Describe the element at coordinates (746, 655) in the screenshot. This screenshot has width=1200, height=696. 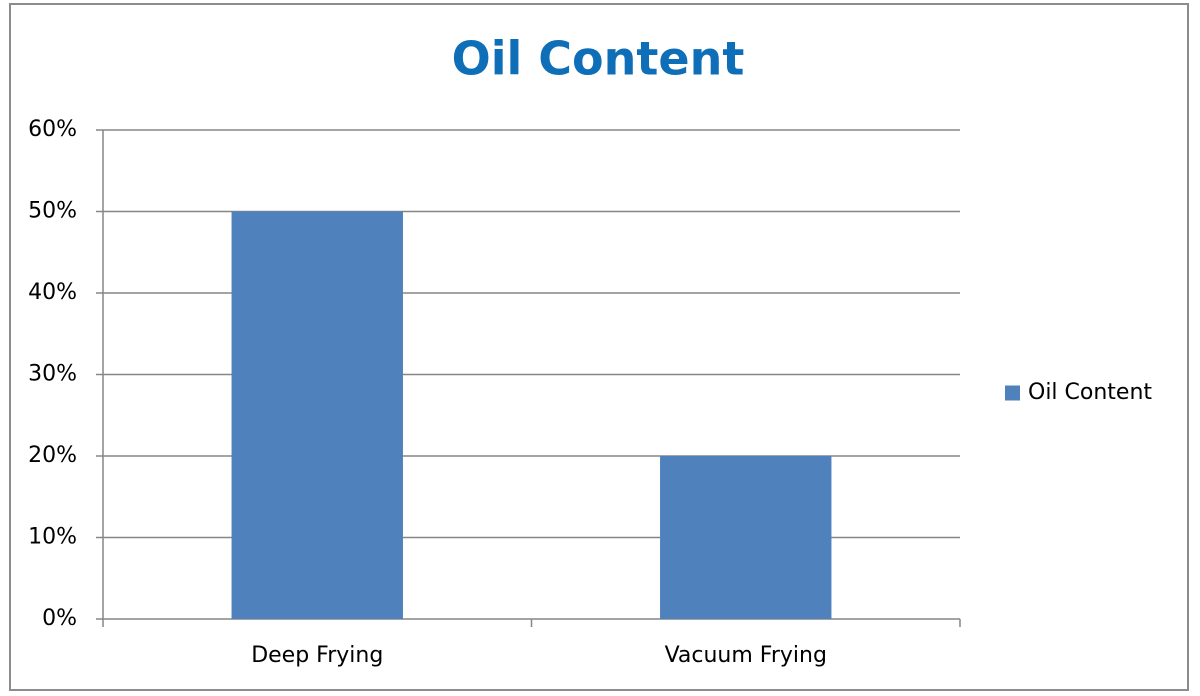
I see `x-tick-label: Vacuum Frying` at that location.